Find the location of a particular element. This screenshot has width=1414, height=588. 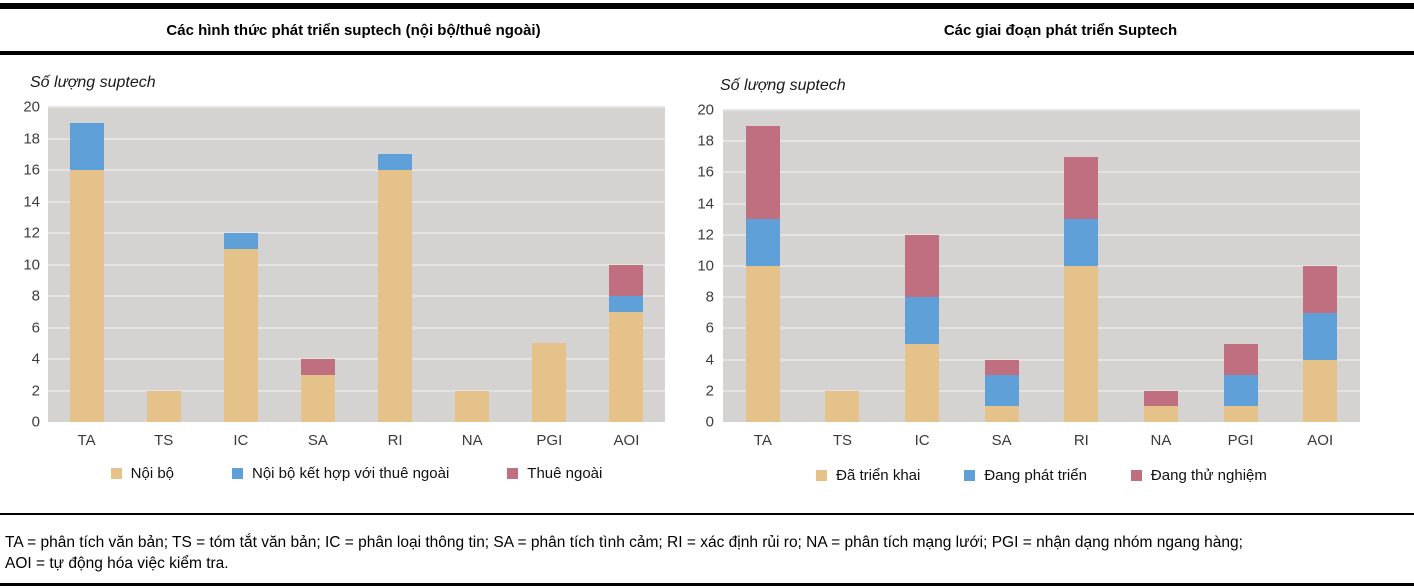

legend-item: Thuê ngoài is located at coordinates (554, 473).